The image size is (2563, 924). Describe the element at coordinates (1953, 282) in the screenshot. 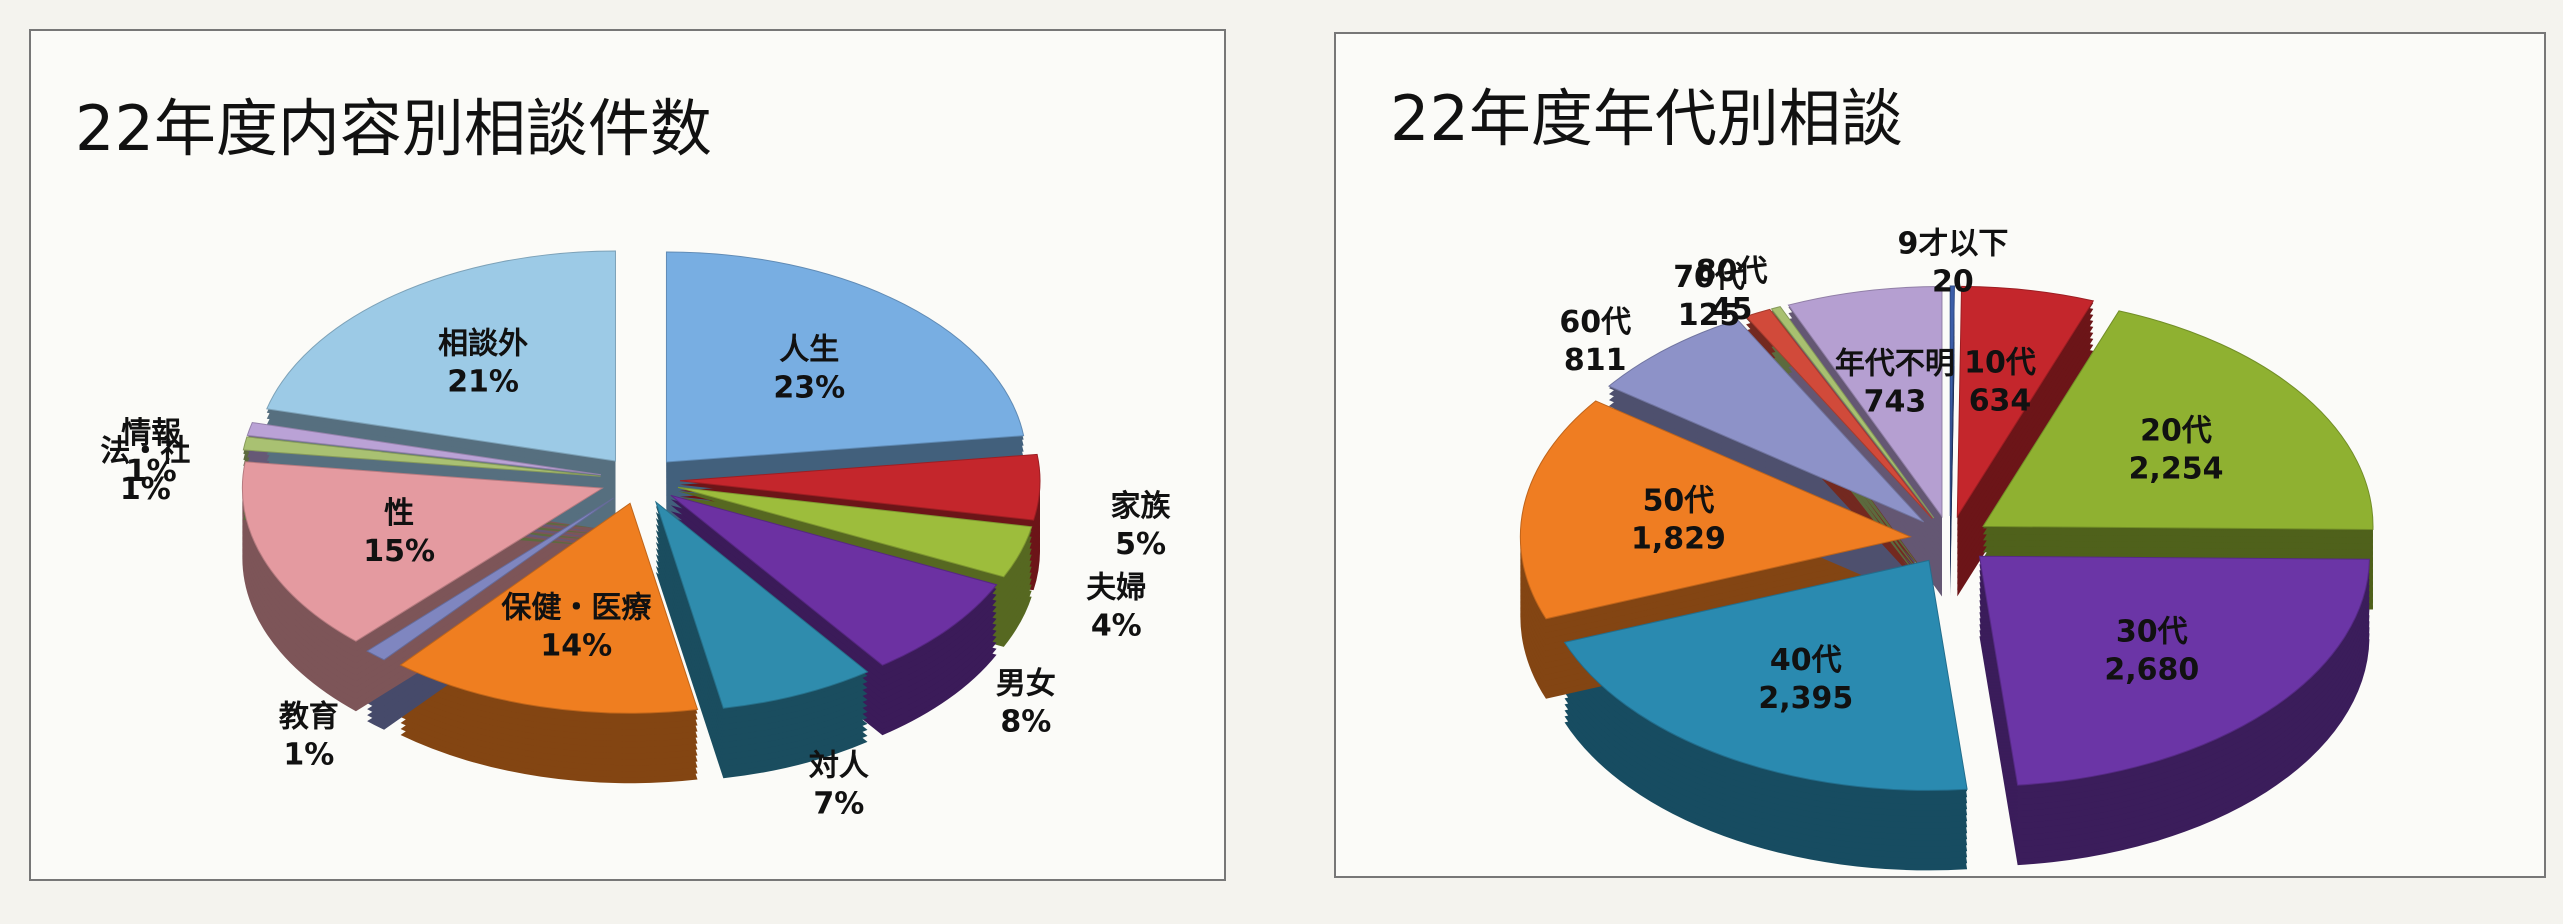

I see `value-label: 20` at that location.